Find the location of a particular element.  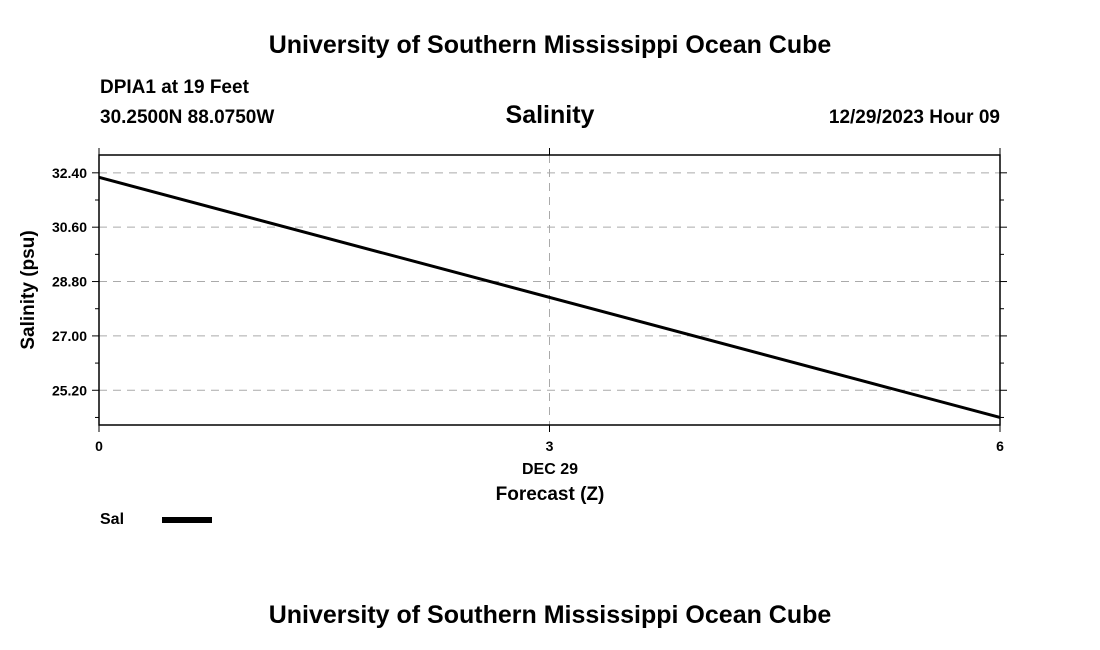

station-label: DPIA1 at 19 Feet is located at coordinates (174, 87).